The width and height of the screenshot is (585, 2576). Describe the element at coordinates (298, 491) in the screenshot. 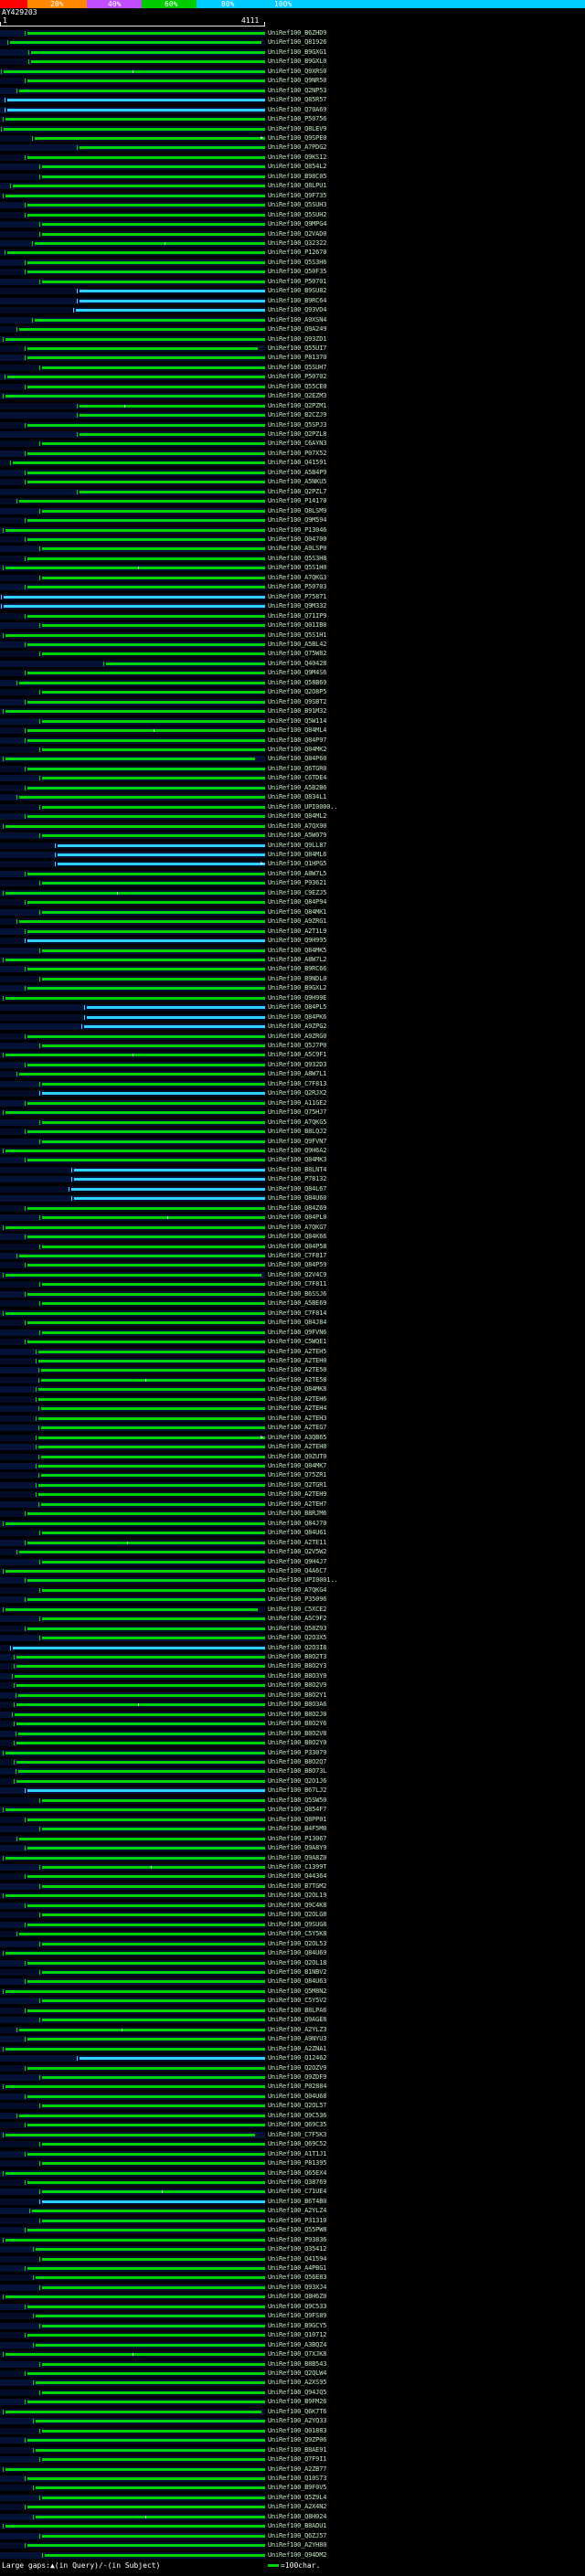

I see `hit-label: UniRef100_Q2PZL7` at that location.